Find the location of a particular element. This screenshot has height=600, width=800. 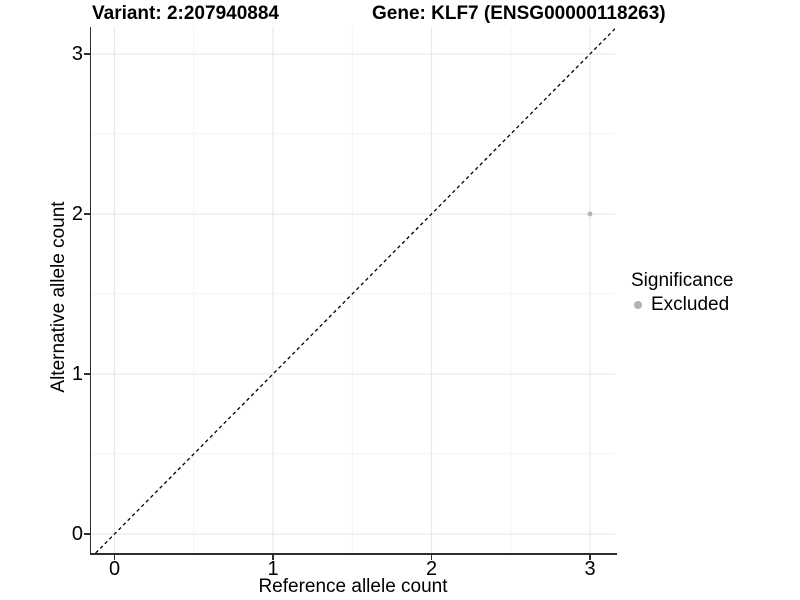

legend-item-excluded: Excluded is located at coordinates (682, 304).